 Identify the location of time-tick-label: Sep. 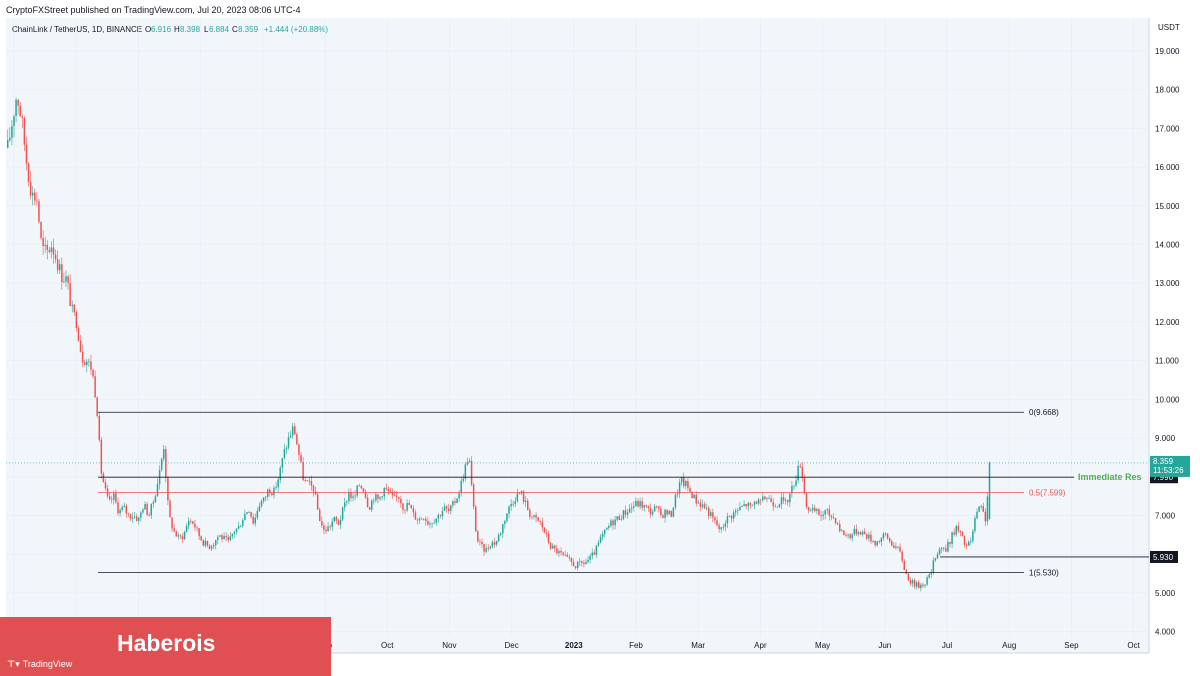
(1071, 645).